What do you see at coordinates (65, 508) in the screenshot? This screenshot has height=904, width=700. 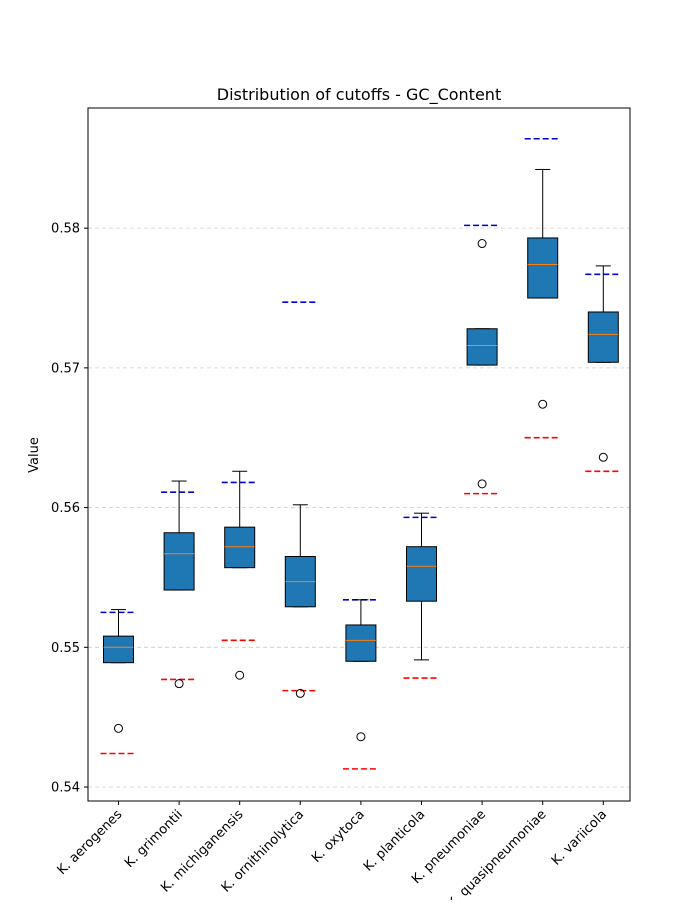 I see `y-tick-label: 0.56` at bounding box center [65, 508].